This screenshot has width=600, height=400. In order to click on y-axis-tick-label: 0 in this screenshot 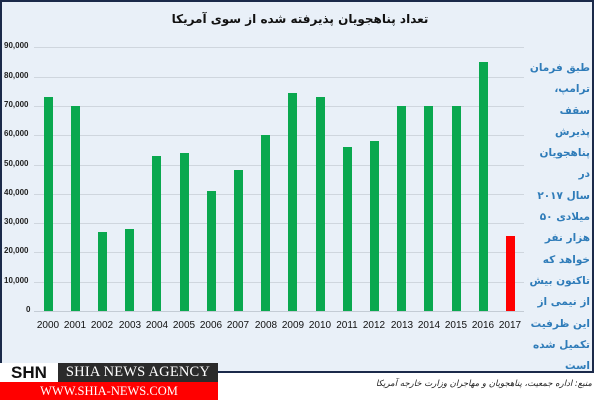, I will do `click(28, 309)`.